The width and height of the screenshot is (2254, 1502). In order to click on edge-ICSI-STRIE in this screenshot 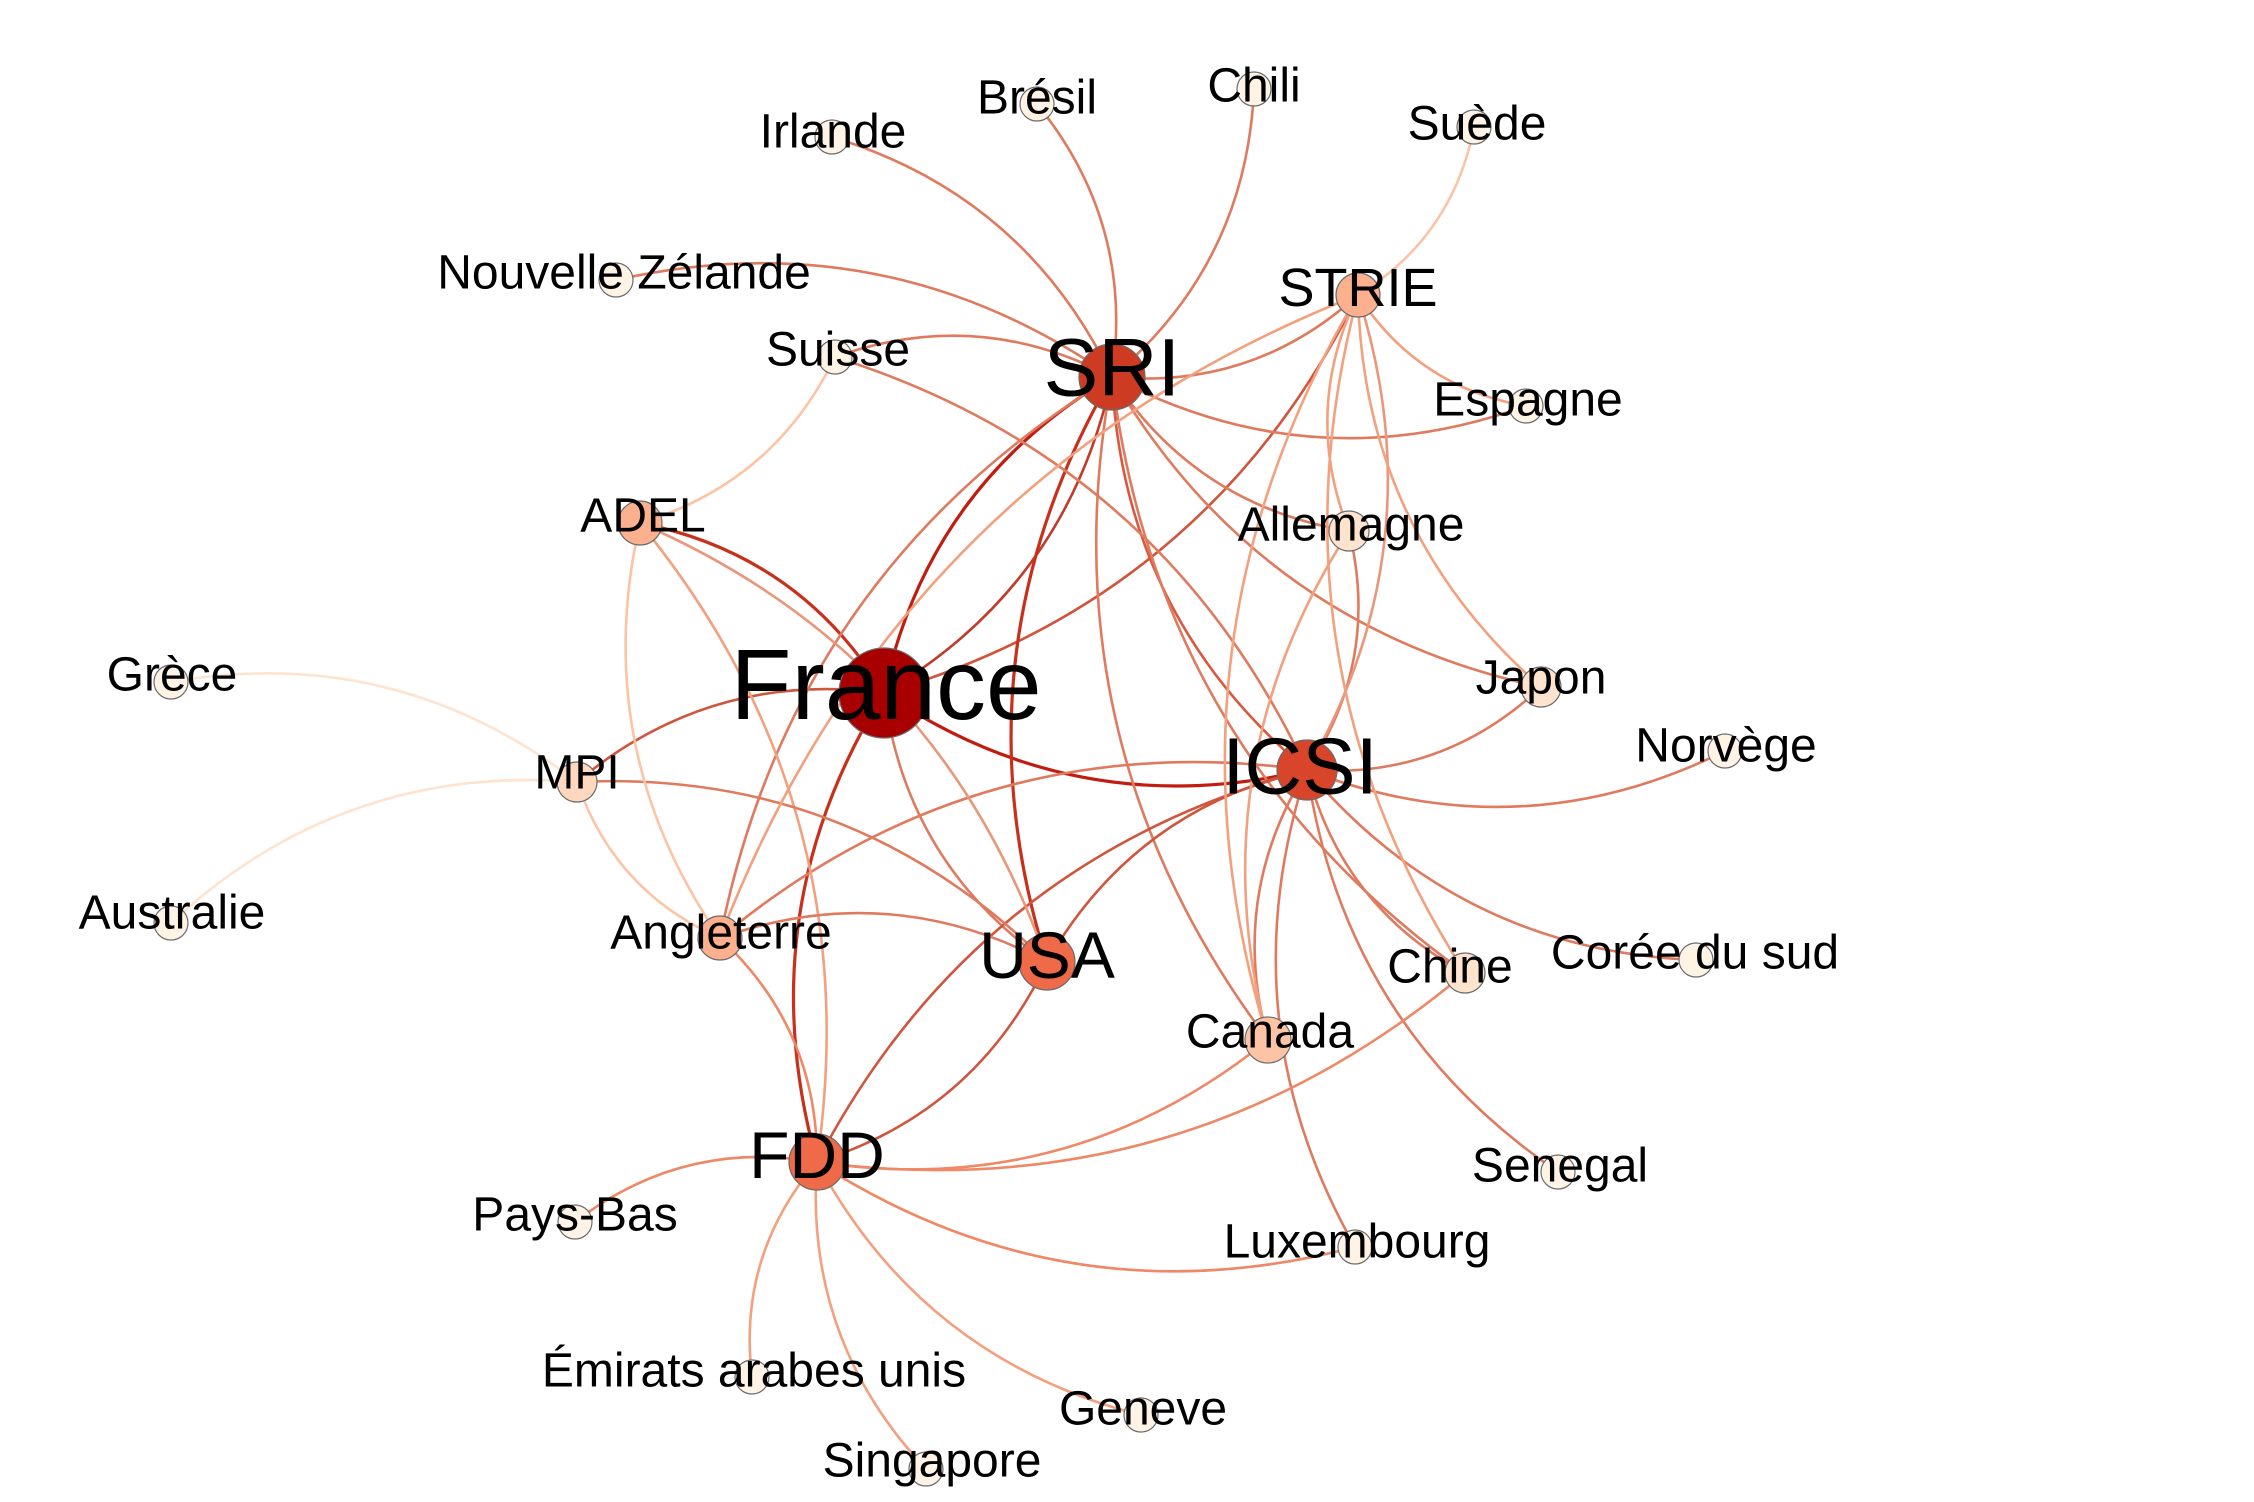, I will do `click(1347, 532)`.